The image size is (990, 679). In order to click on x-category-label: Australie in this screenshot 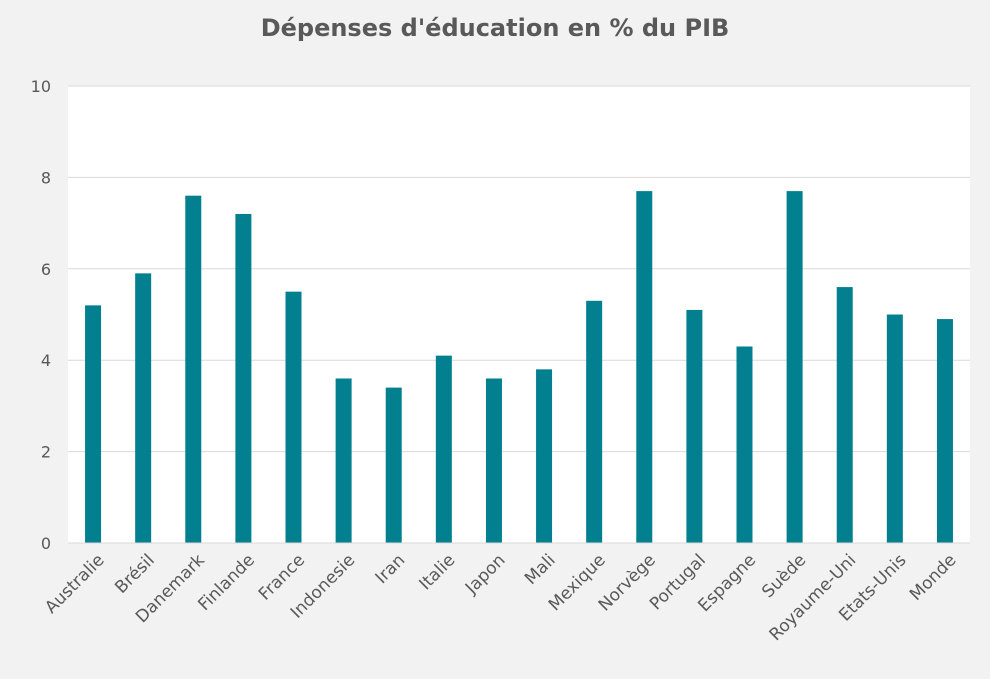, I will do `click(74, 583)`.